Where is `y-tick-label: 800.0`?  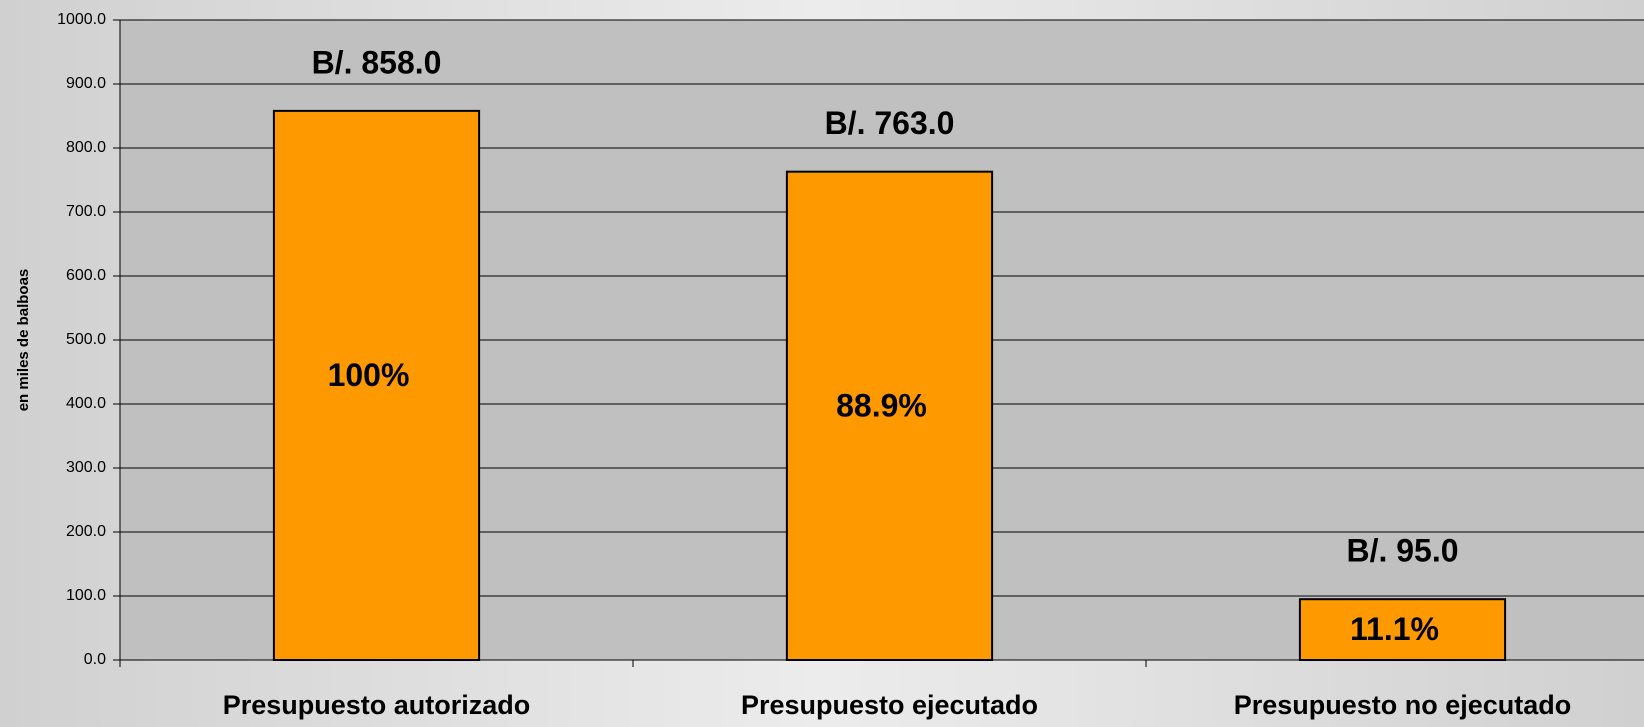 y-tick-label: 800.0 is located at coordinates (86, 147).